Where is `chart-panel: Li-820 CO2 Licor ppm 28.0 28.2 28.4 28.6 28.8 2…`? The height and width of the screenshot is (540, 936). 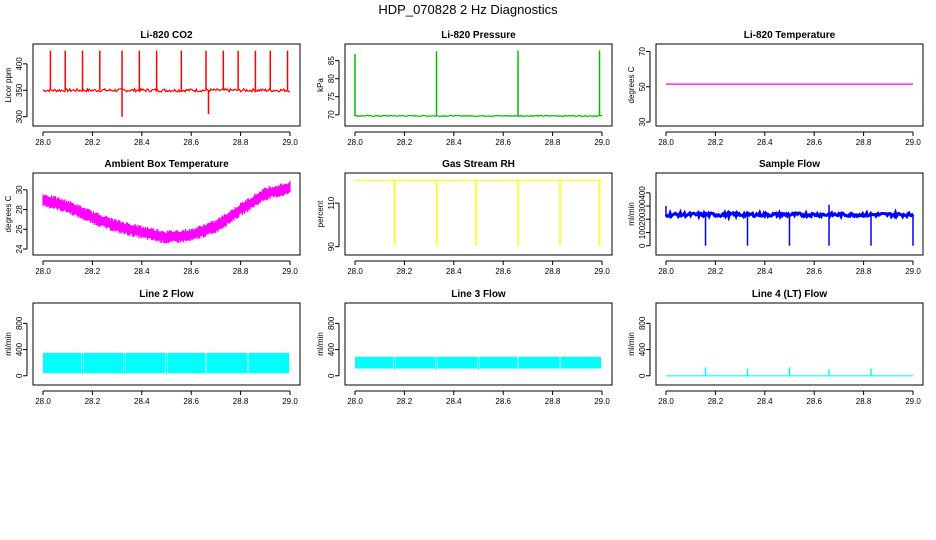
chart-panel: Li-820 CO2 Licor ppm 28.0 28.2 28.4 28.6 28.8 2… is located at coordinates (152, 88).